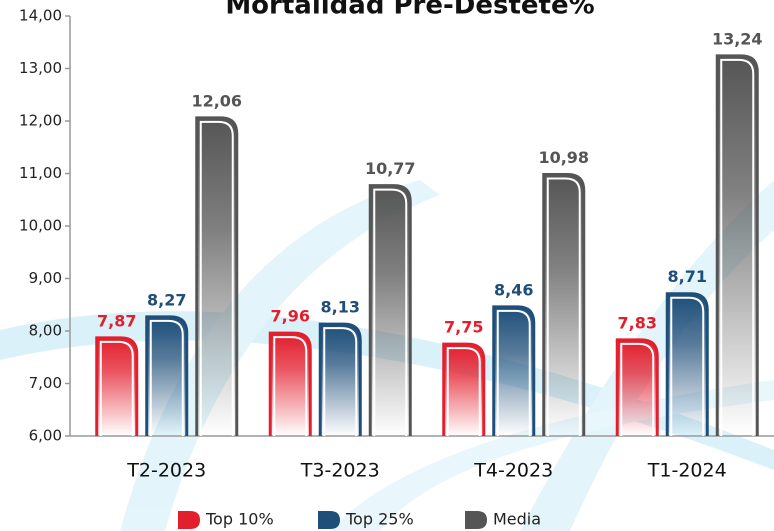  I want to click on y-tick-label: 6,00, so click(45, 436).